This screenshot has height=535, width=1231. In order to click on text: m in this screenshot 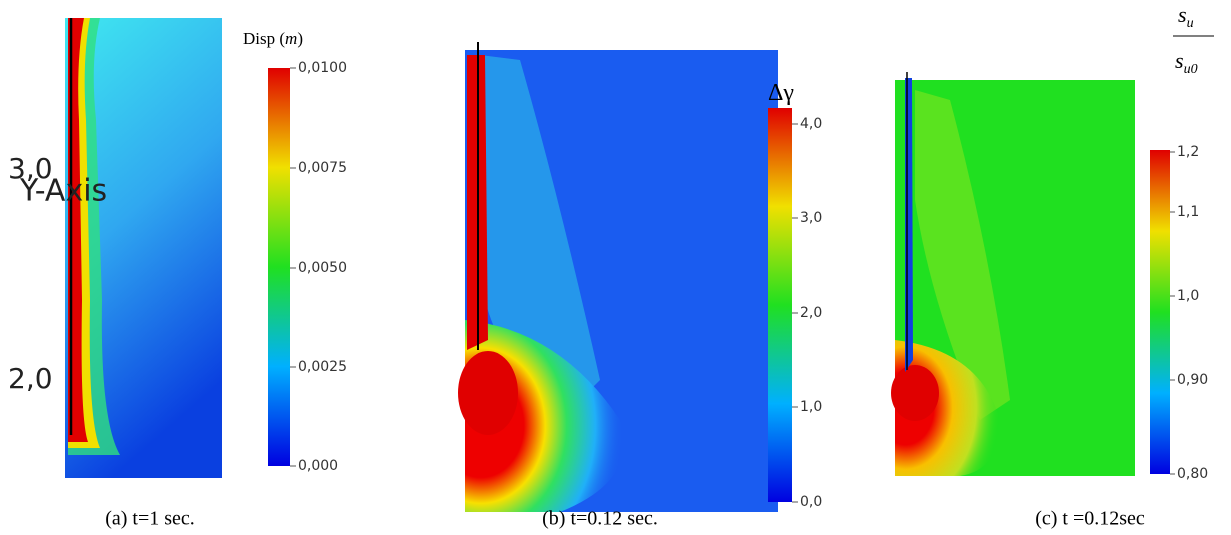, I will do `click(291, 38)`.